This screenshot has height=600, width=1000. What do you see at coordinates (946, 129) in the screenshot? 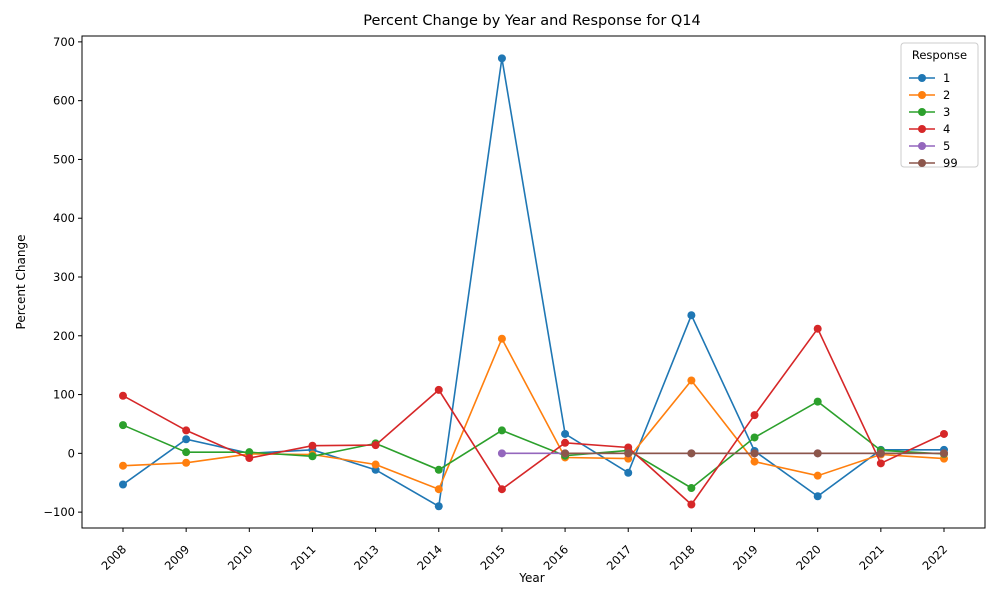
I see `legend-label: 4` at bounding box center [946, 129].